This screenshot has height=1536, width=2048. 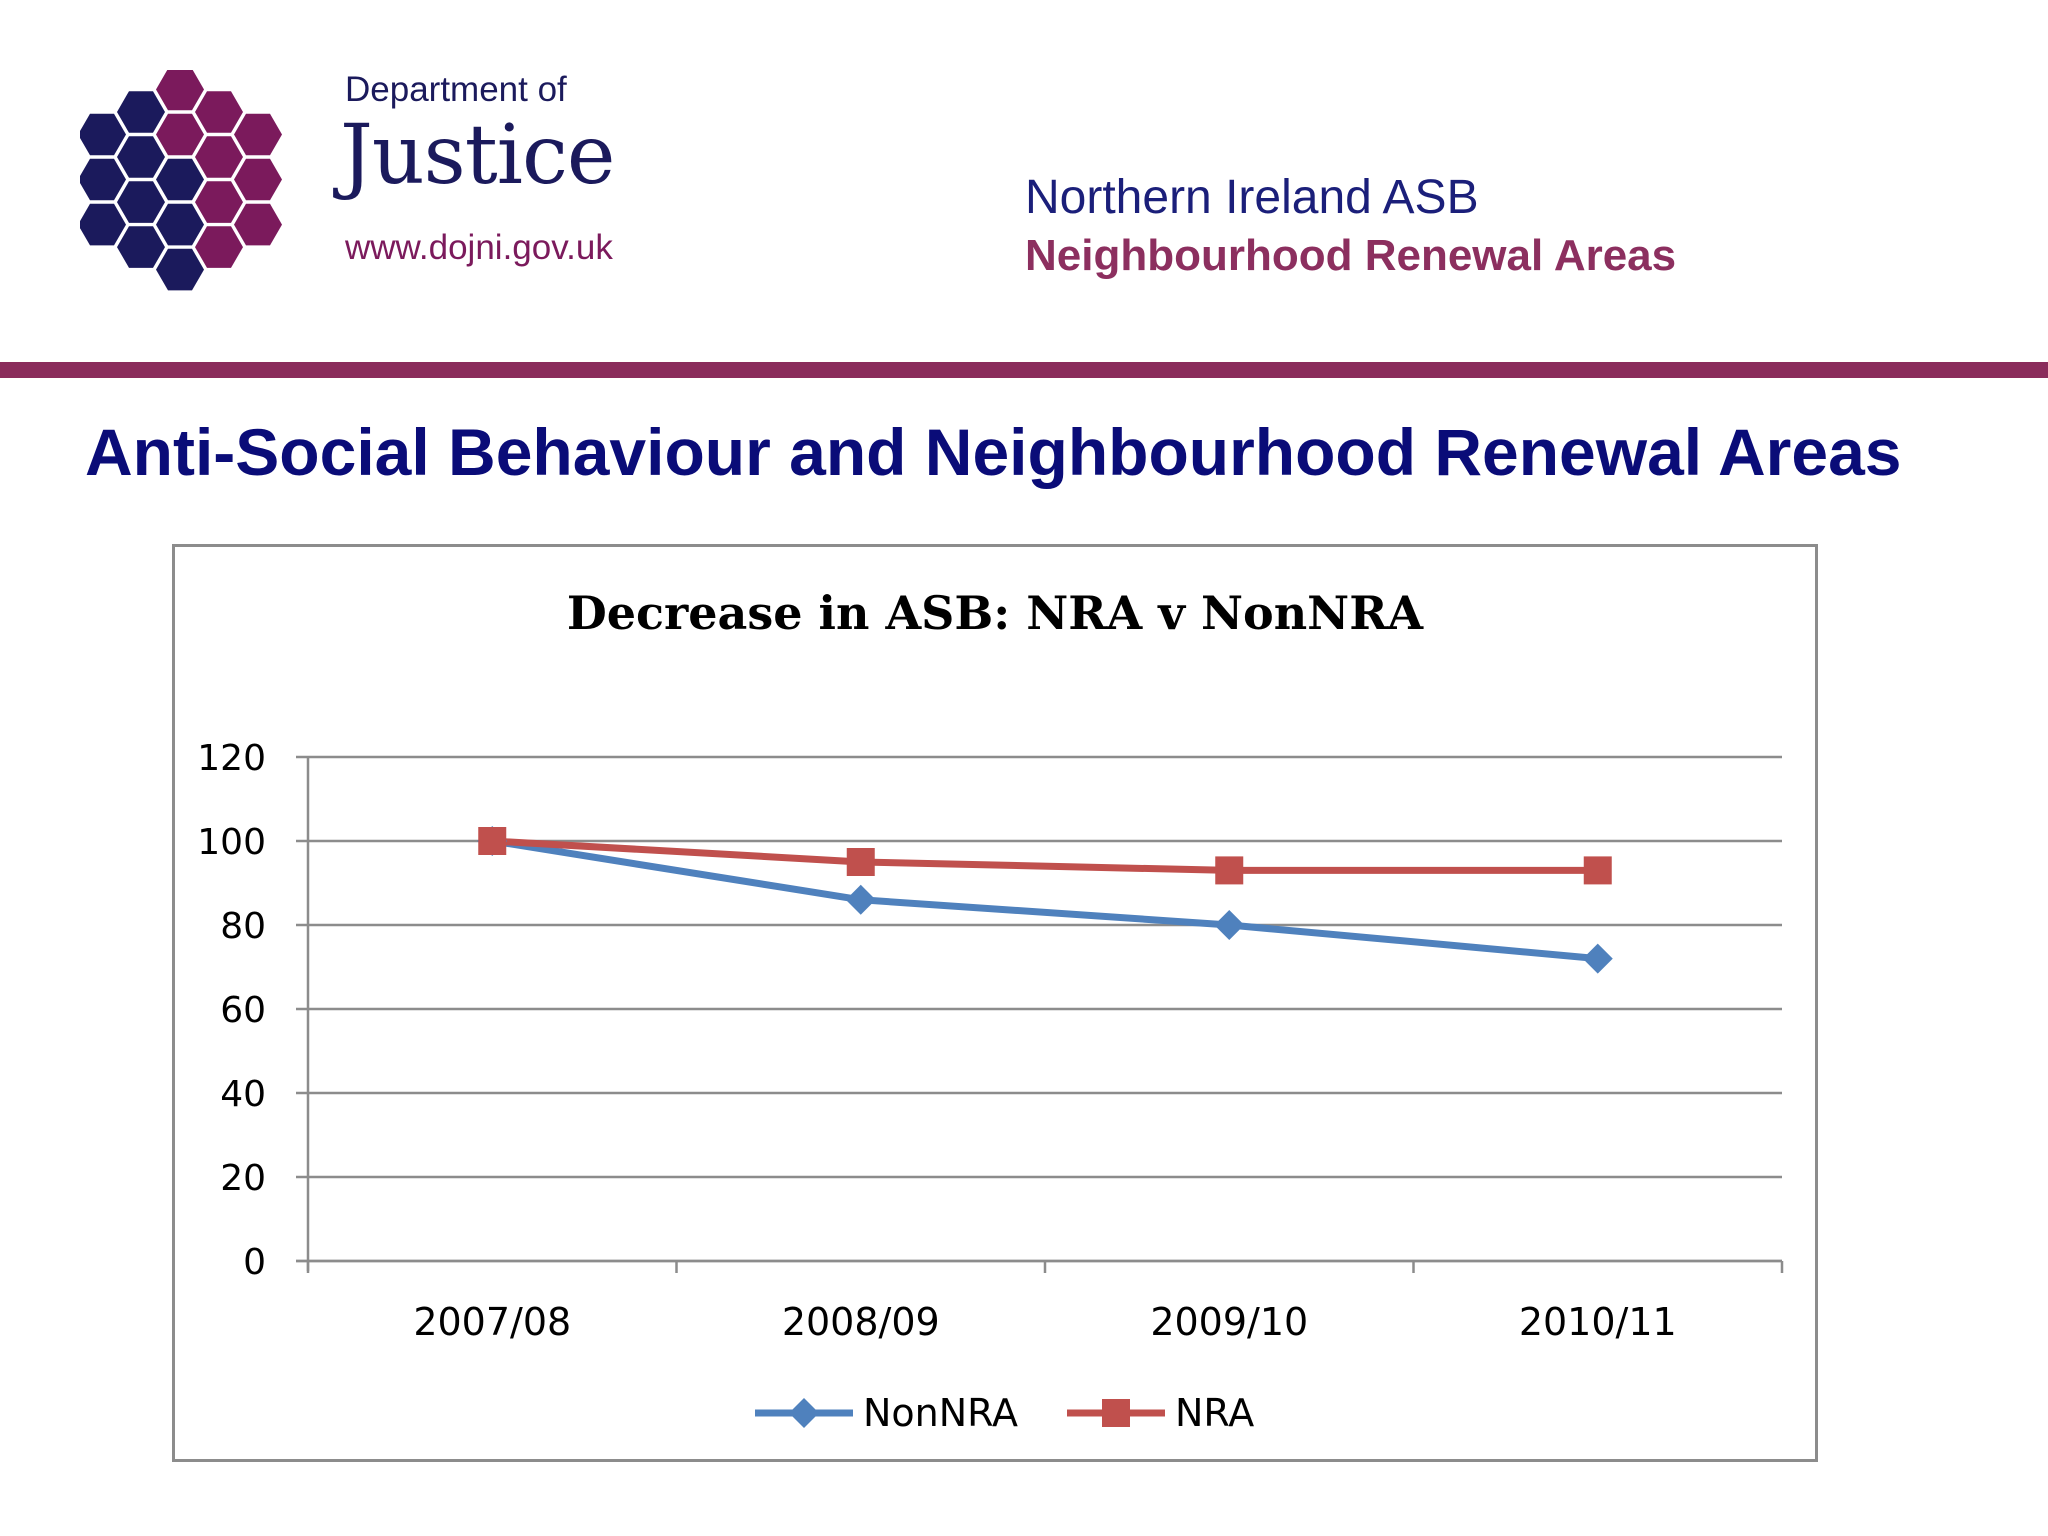 What do you see at coordinates (1045, 855) in the screenshot?
I see `series-line-nra` at bounding box center [1045, 855].